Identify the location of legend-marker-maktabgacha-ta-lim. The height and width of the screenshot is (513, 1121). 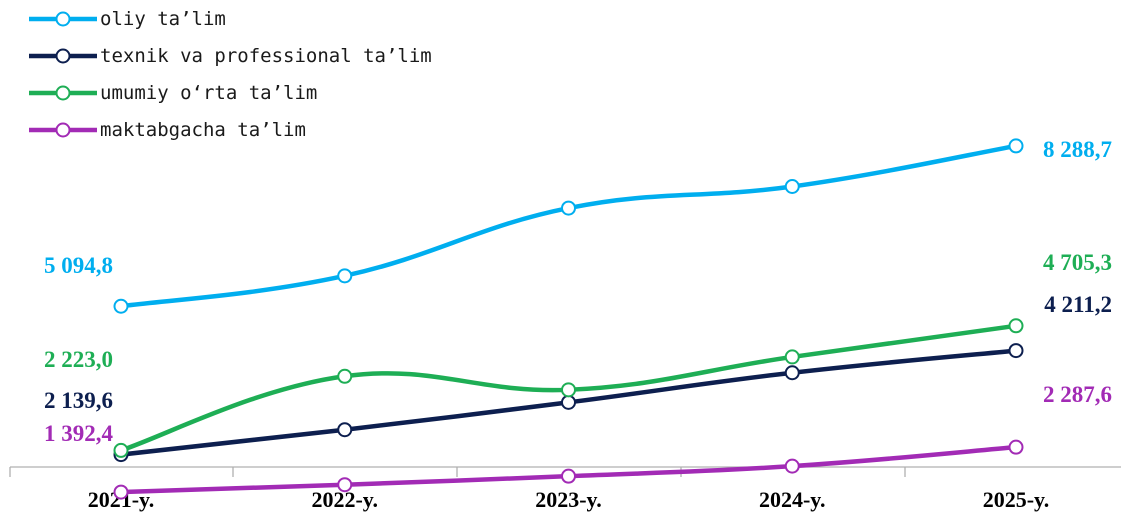
(63, 130).